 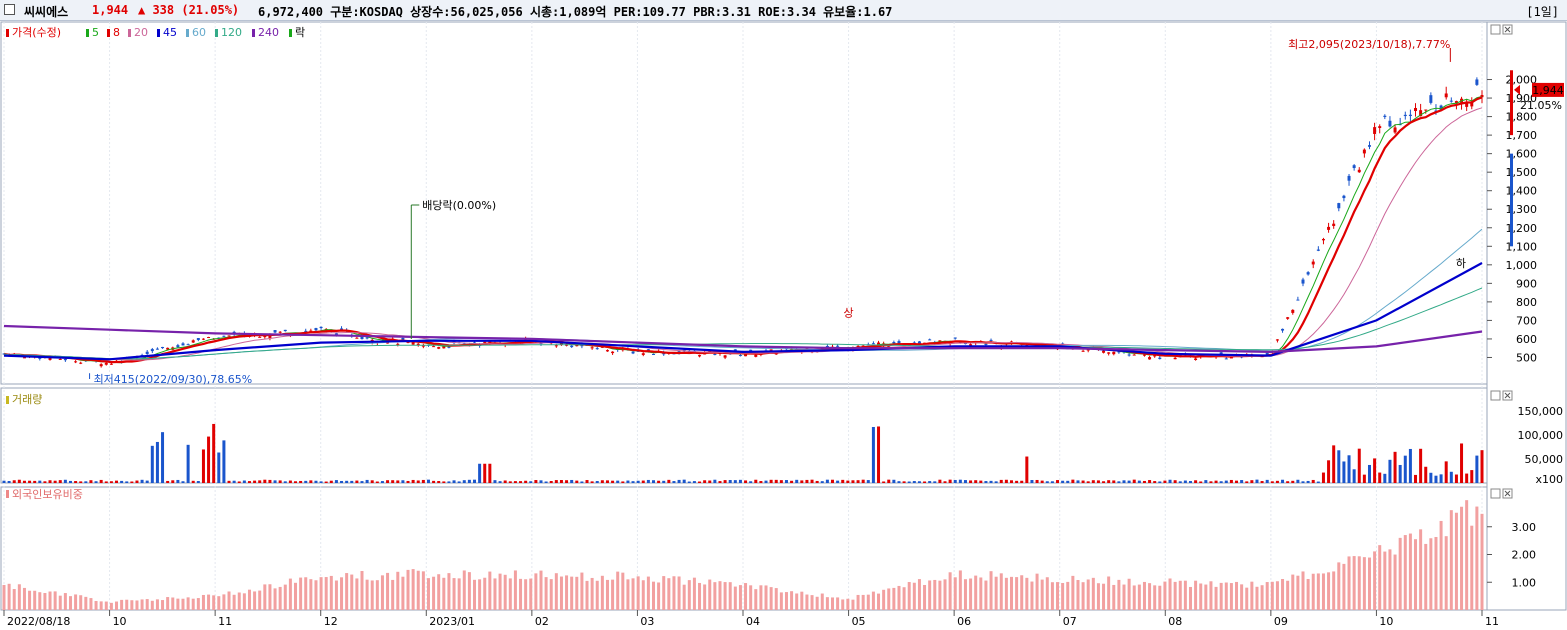 What do you see at coordinates (1501, 261) in the screenshot?
I see `panel-controls` at bounding box center [1501, 261].